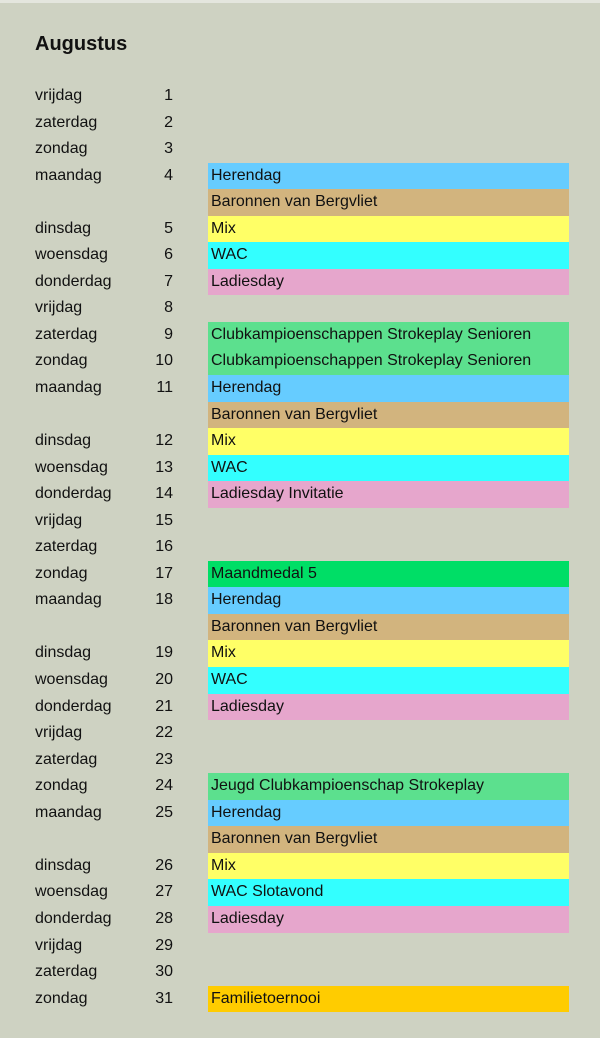  Describe the element at coordinates (164, 520) in the screenshot. I see `day-number: 15` at that location.